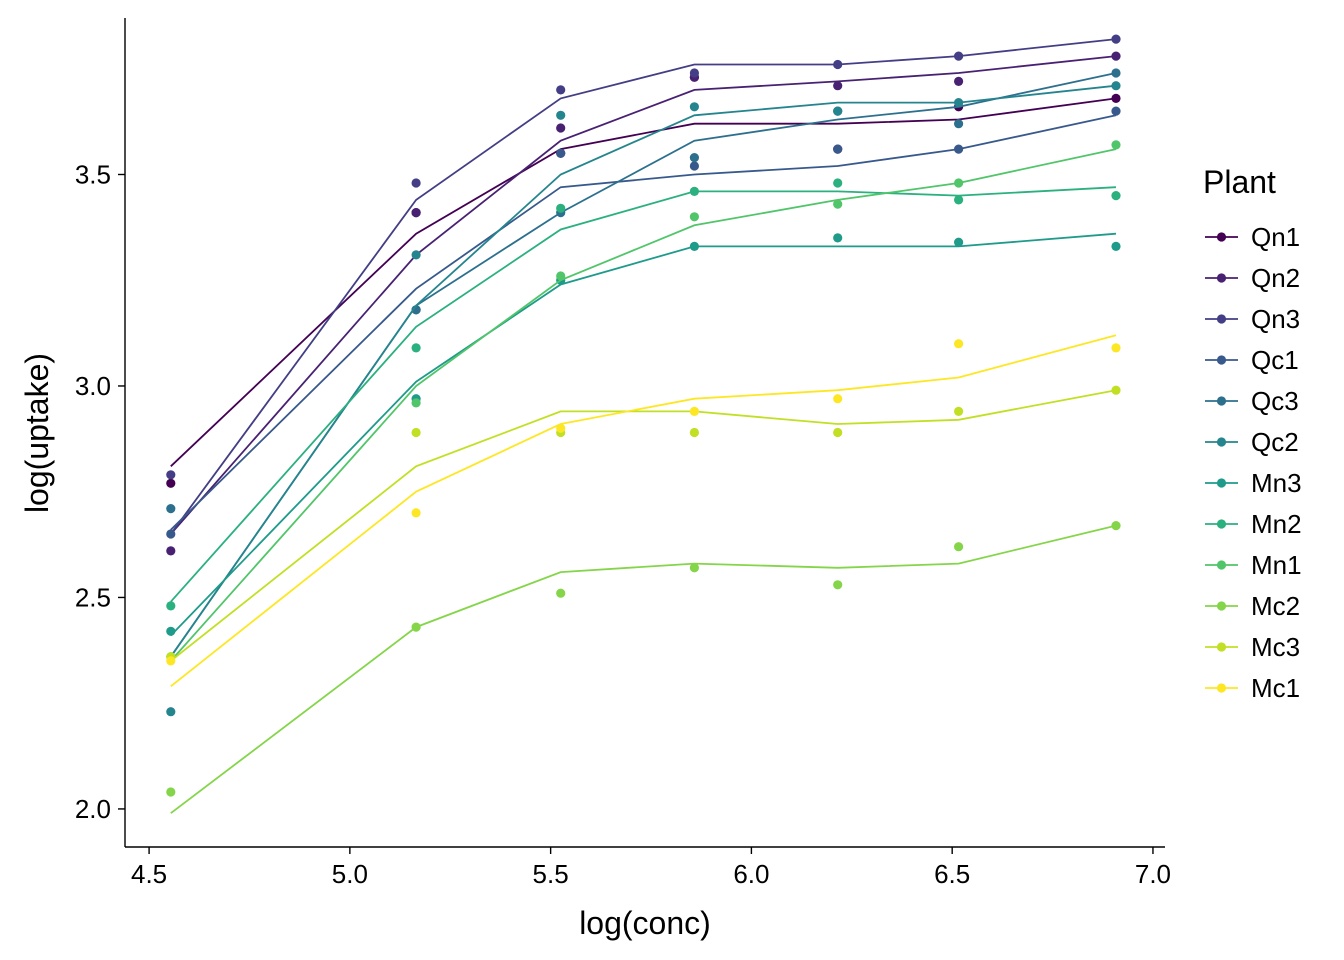 This screenshot has width=1344, height=960. Describe the element at coordinates (1275, 319) in the screenshot. I see `legend-label: Qn3` at that location.